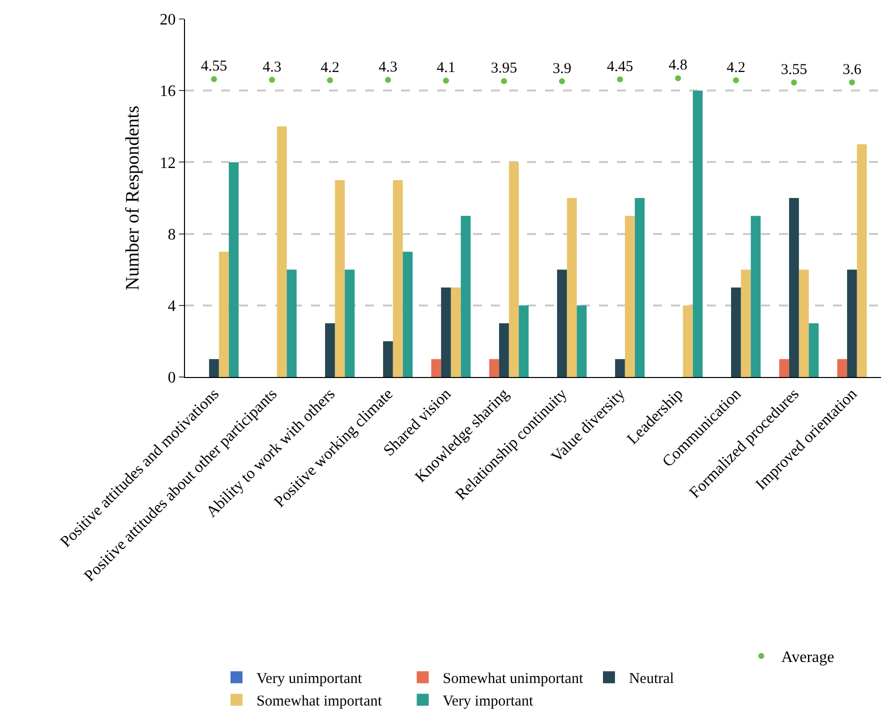 This screenshot has height=716, width=896. I want to click on data-label: 3.55, so click(794, 70).